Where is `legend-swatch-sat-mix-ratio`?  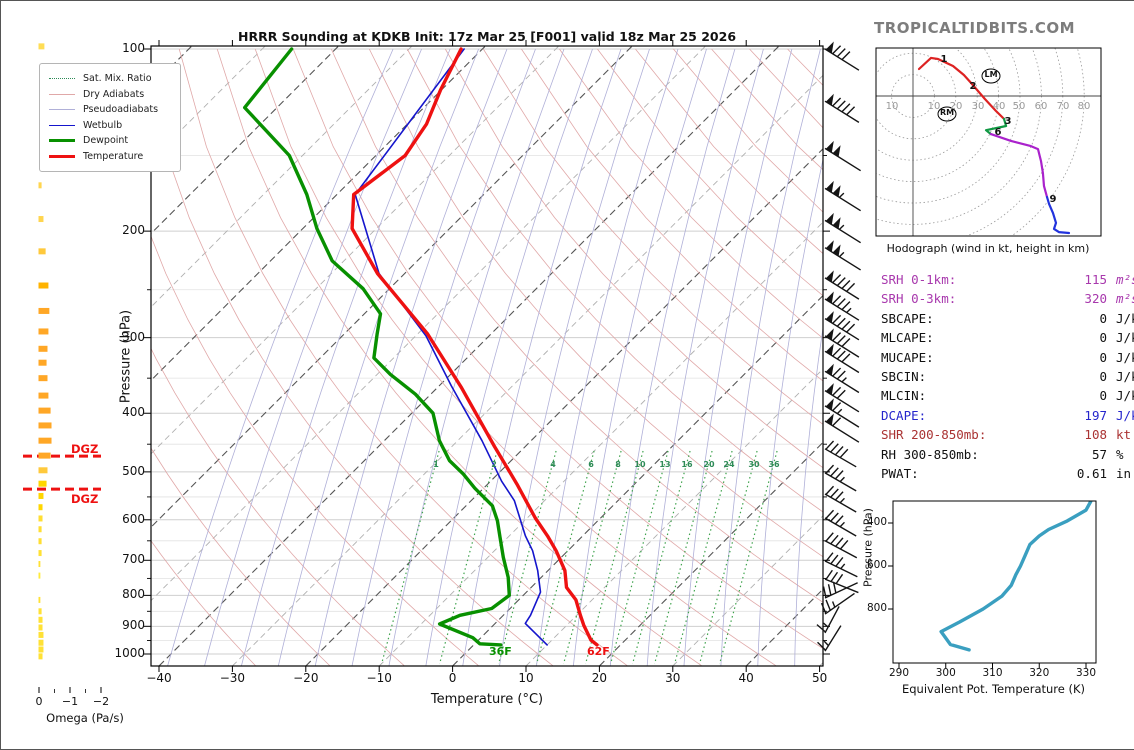 legend-swatch-sat-mix-ratio is located at coordinates (62, 79).